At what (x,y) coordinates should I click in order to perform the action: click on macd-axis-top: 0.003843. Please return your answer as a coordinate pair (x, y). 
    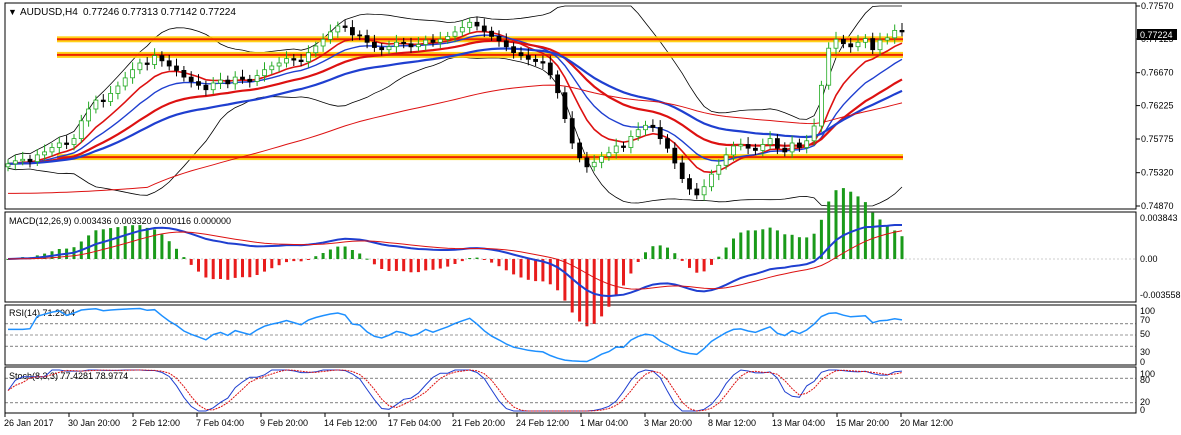
    Looking at the image, I should click on (1159, 218).